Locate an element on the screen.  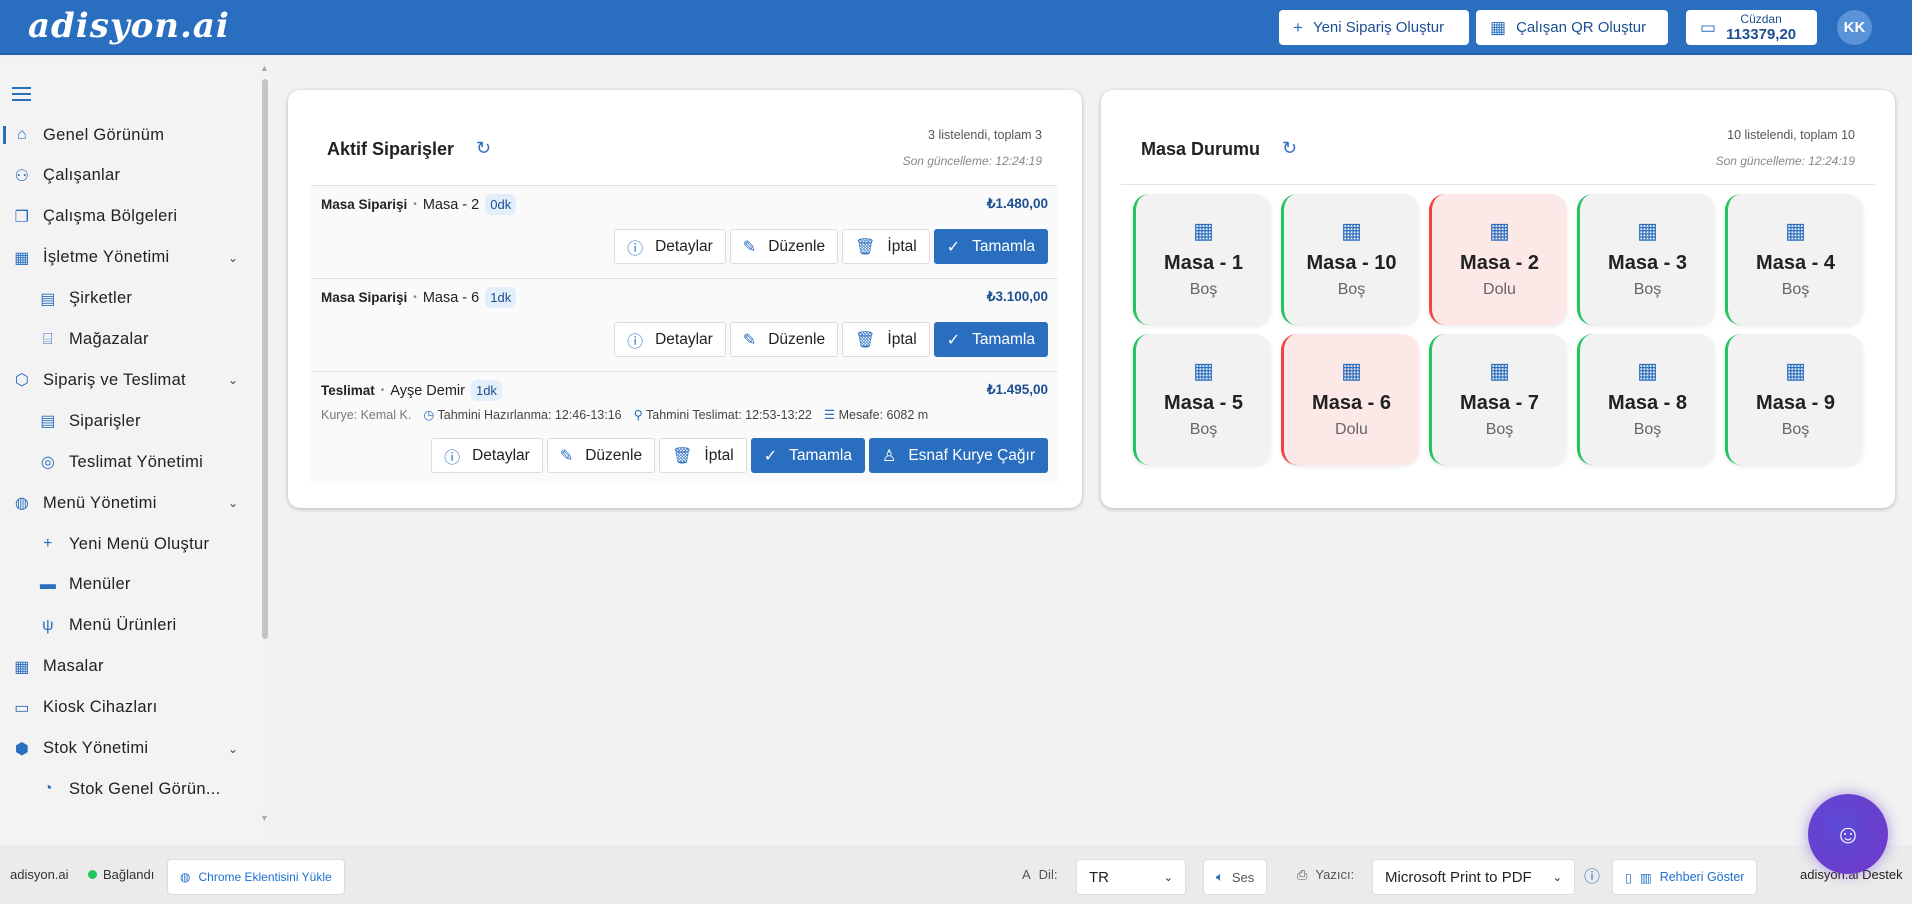
sidebar-item: ⌸ Mağazalar is located at coordinates (125, 340).